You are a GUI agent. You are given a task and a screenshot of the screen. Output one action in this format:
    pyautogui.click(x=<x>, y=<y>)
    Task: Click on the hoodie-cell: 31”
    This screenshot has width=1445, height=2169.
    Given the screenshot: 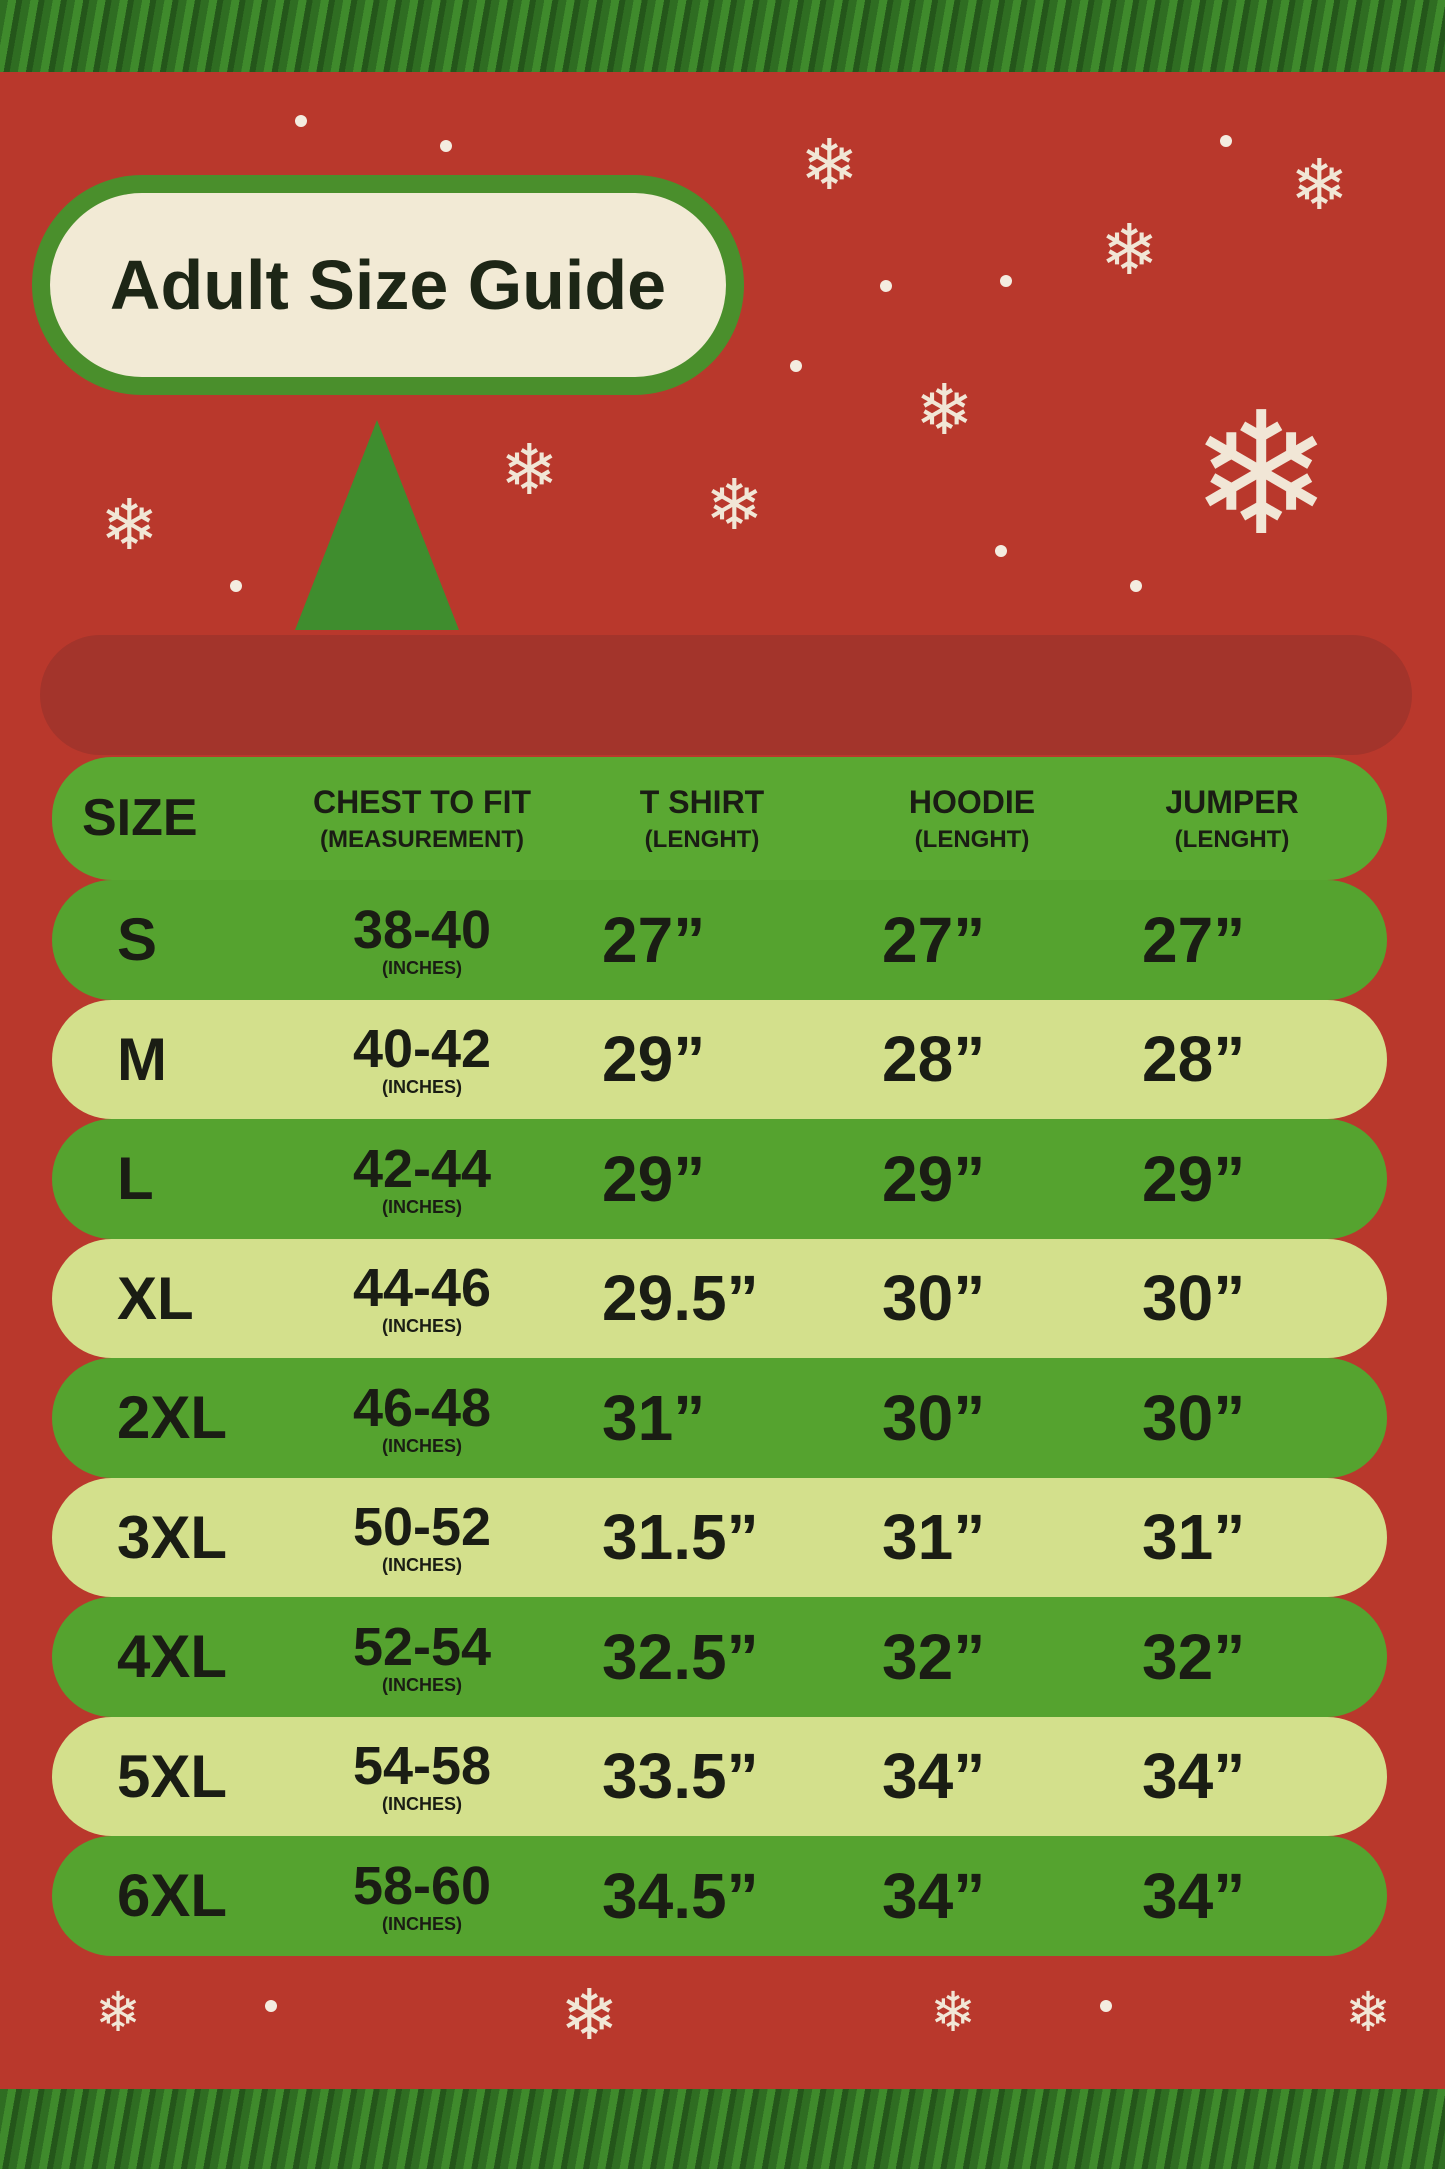 What is the action you would take?
    pyautogui.click(x=934, y=1537)
    